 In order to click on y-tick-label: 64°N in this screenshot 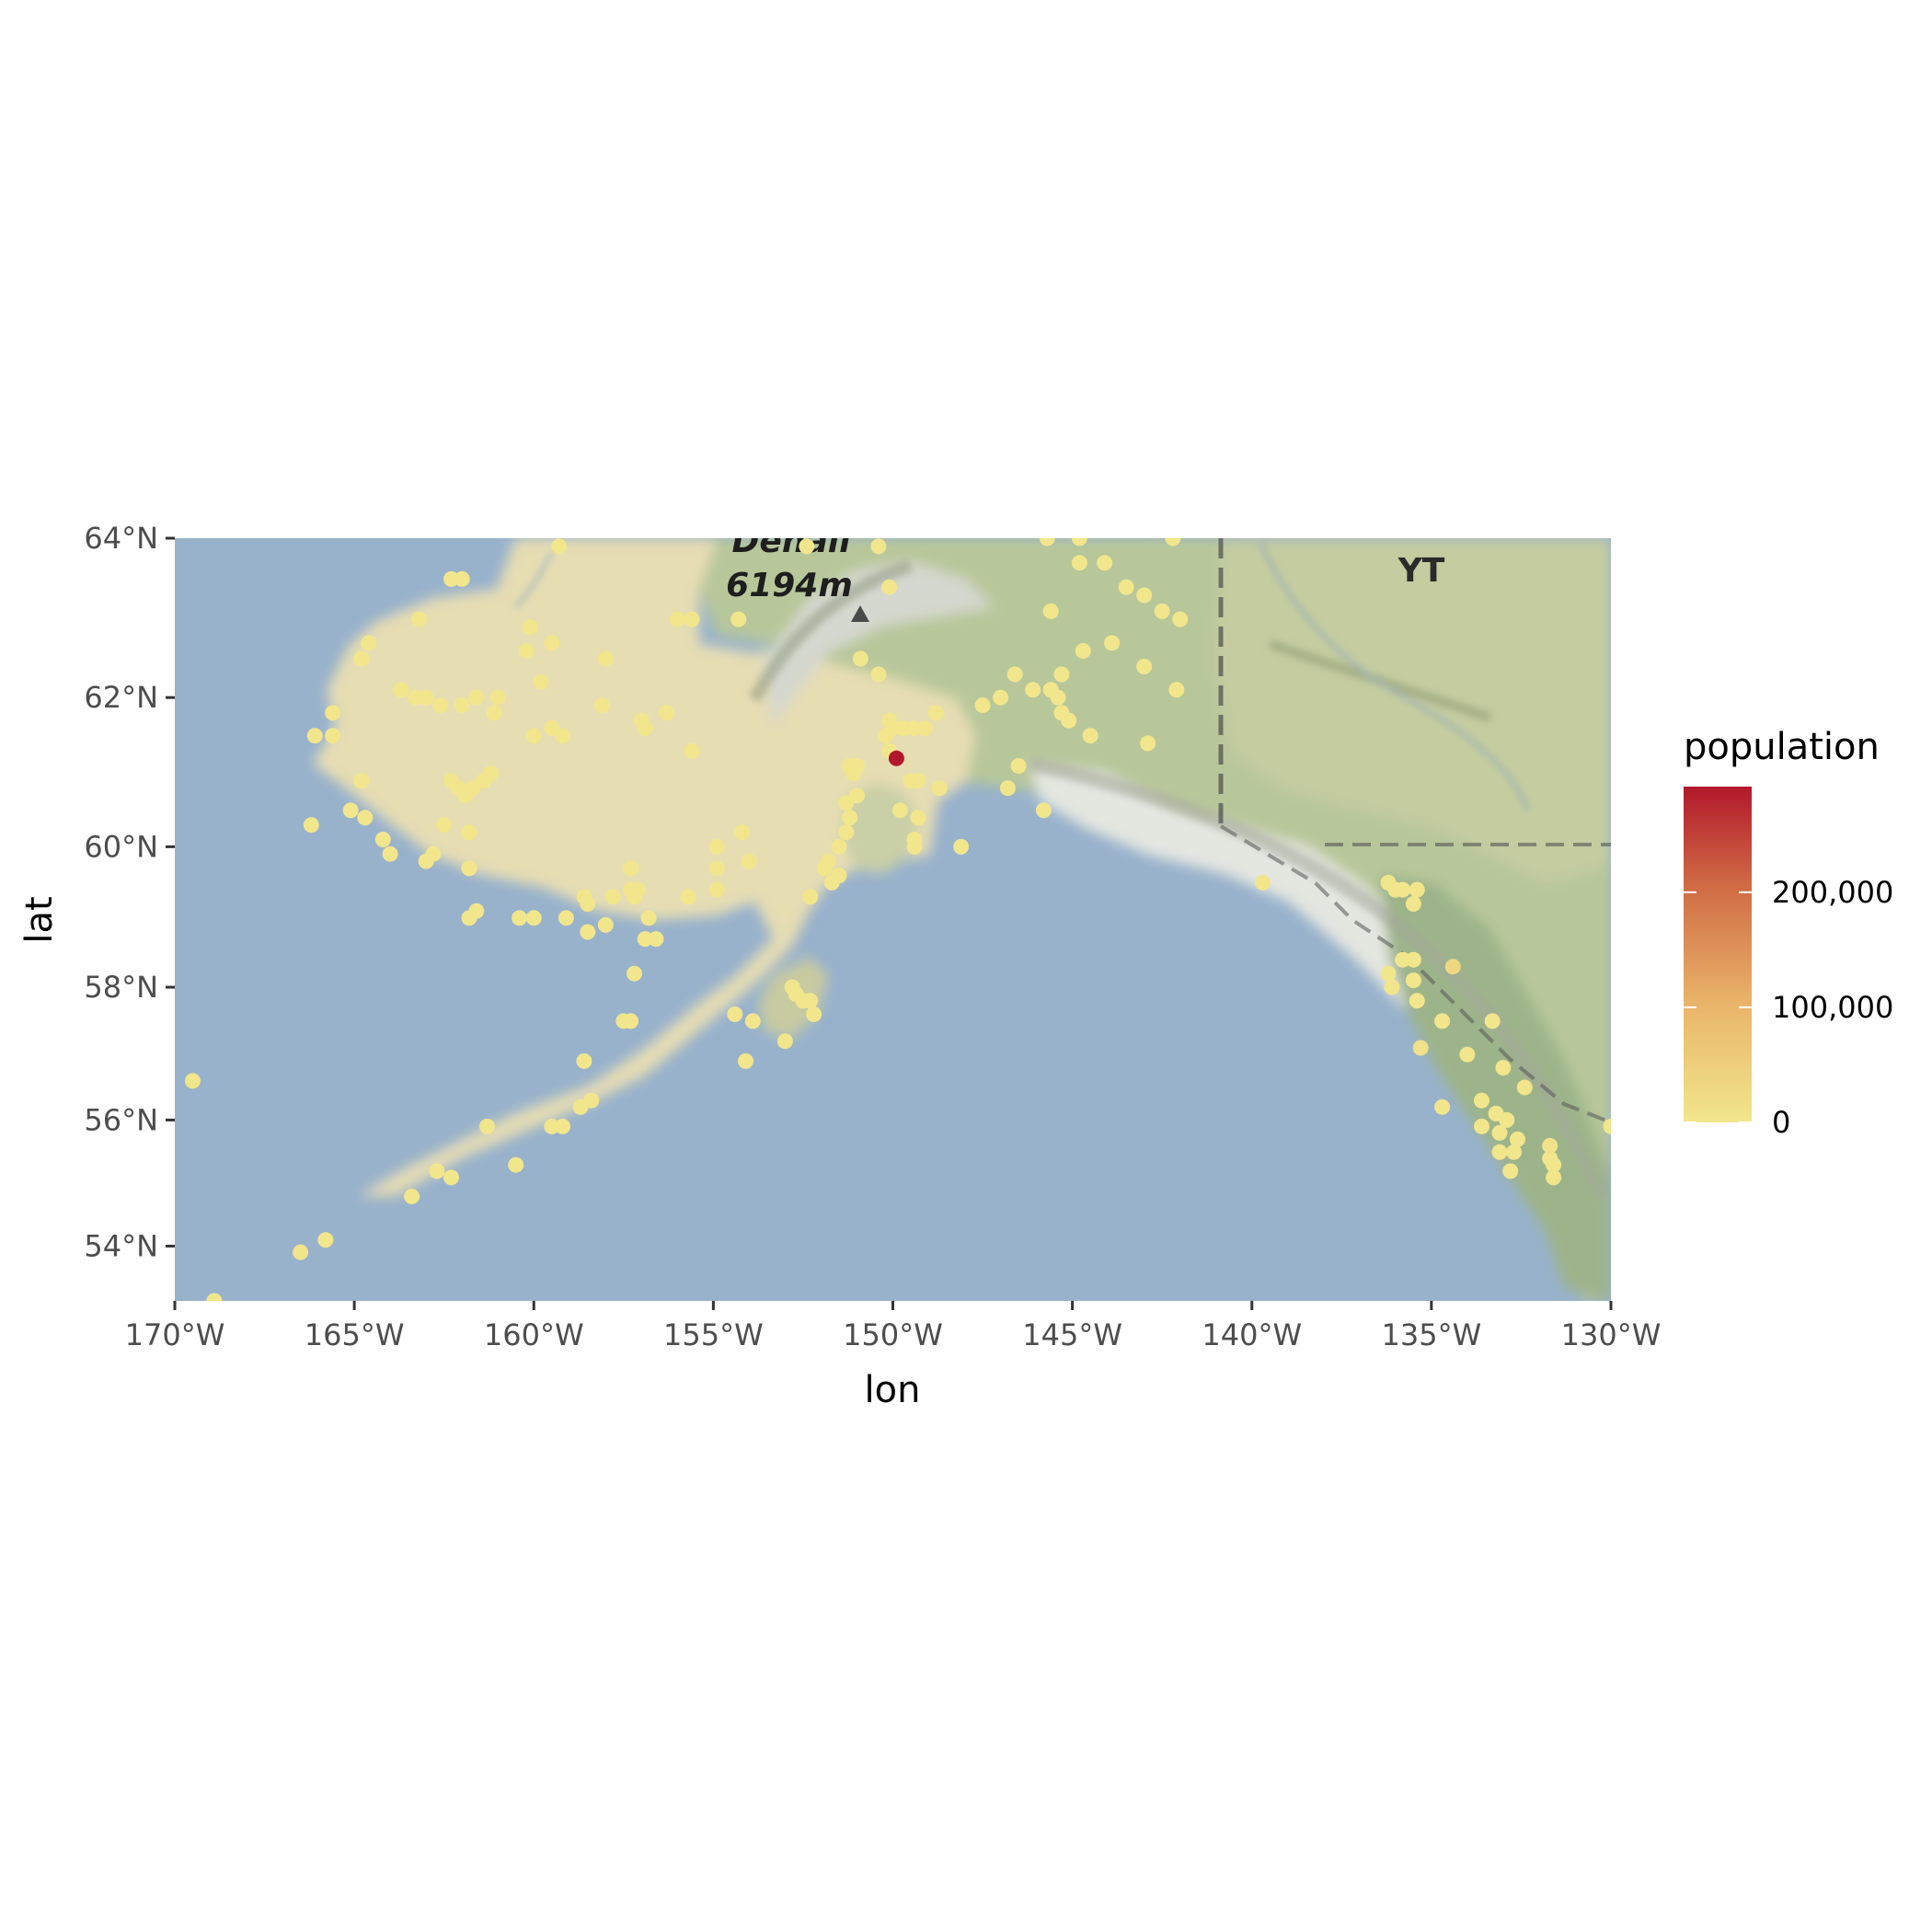, I will do `click(121, 538)`.